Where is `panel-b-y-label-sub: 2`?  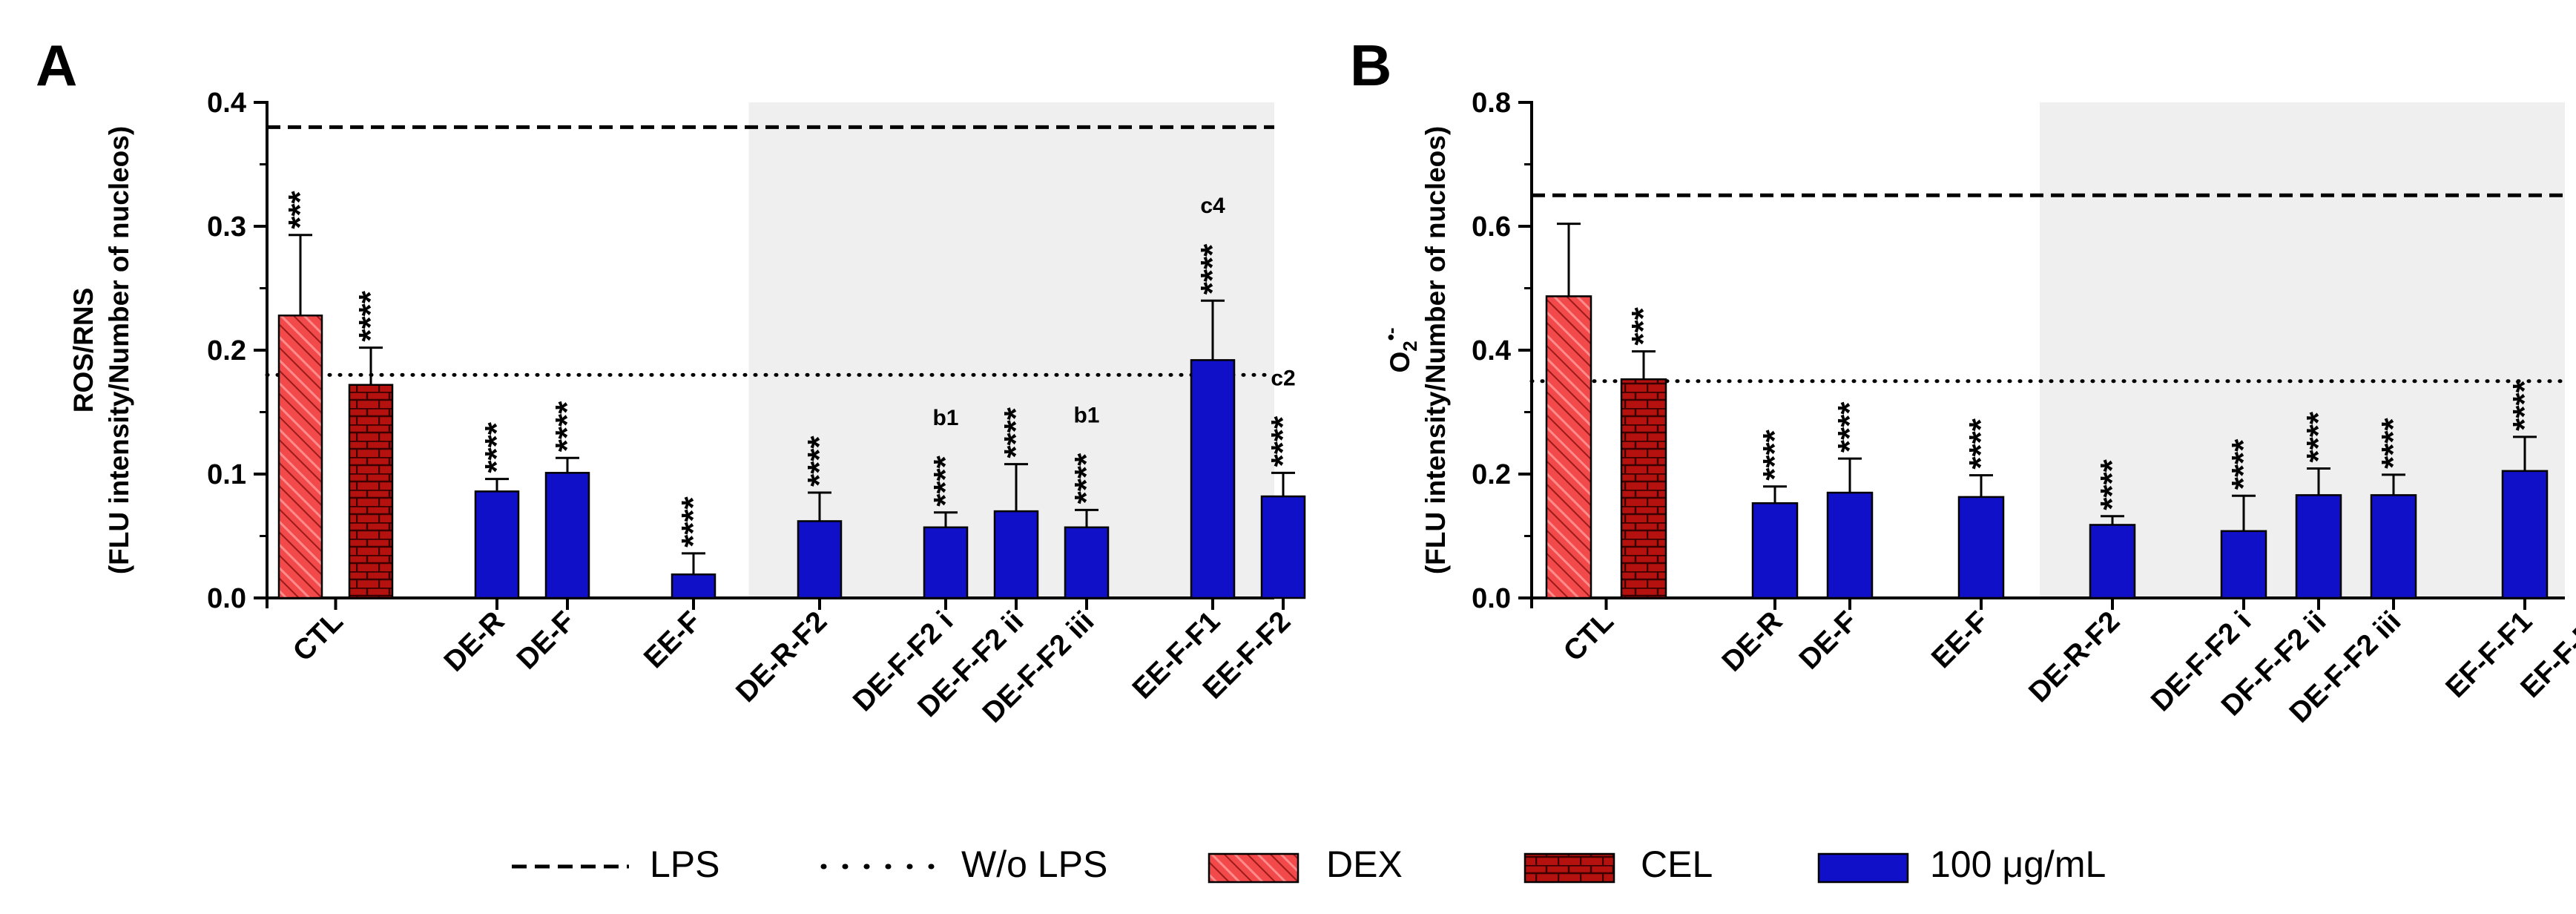
panel-b-y-label-sub: 2 is located at coordinates (1410, 346).